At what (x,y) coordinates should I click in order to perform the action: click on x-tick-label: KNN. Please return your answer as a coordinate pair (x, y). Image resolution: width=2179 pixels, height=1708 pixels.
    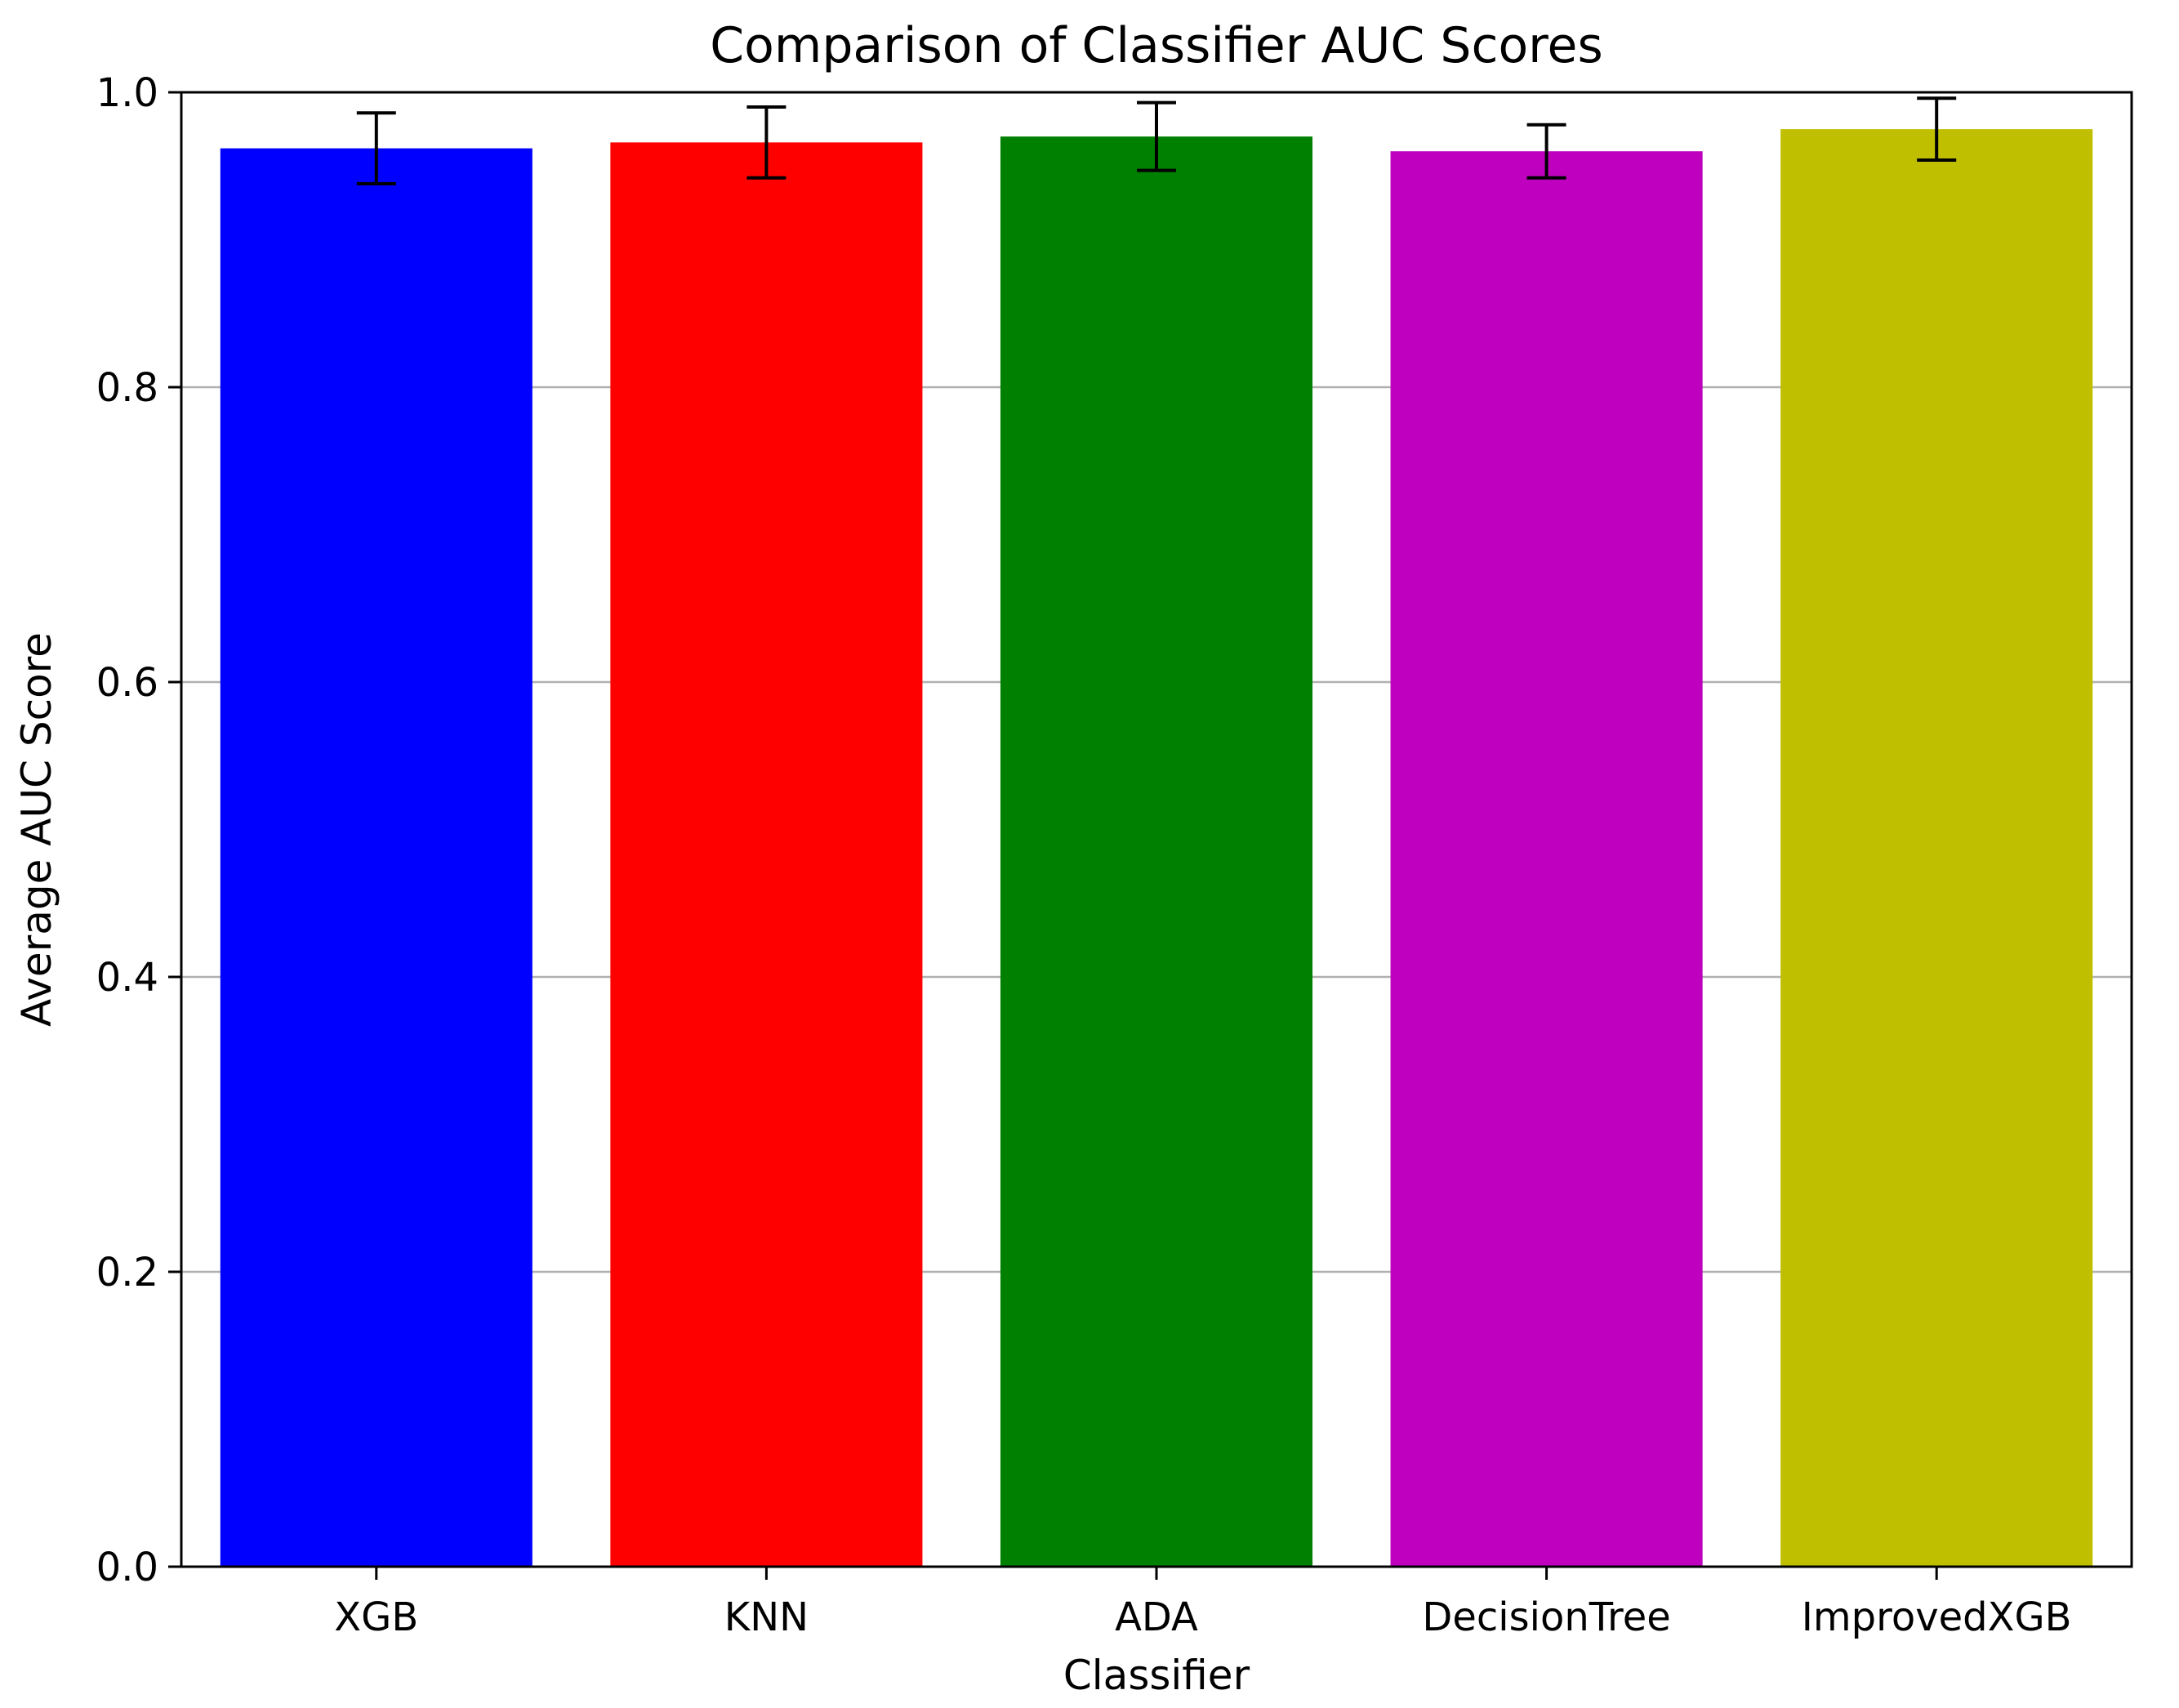
    Looking at the image, I should click on (767, 1617).